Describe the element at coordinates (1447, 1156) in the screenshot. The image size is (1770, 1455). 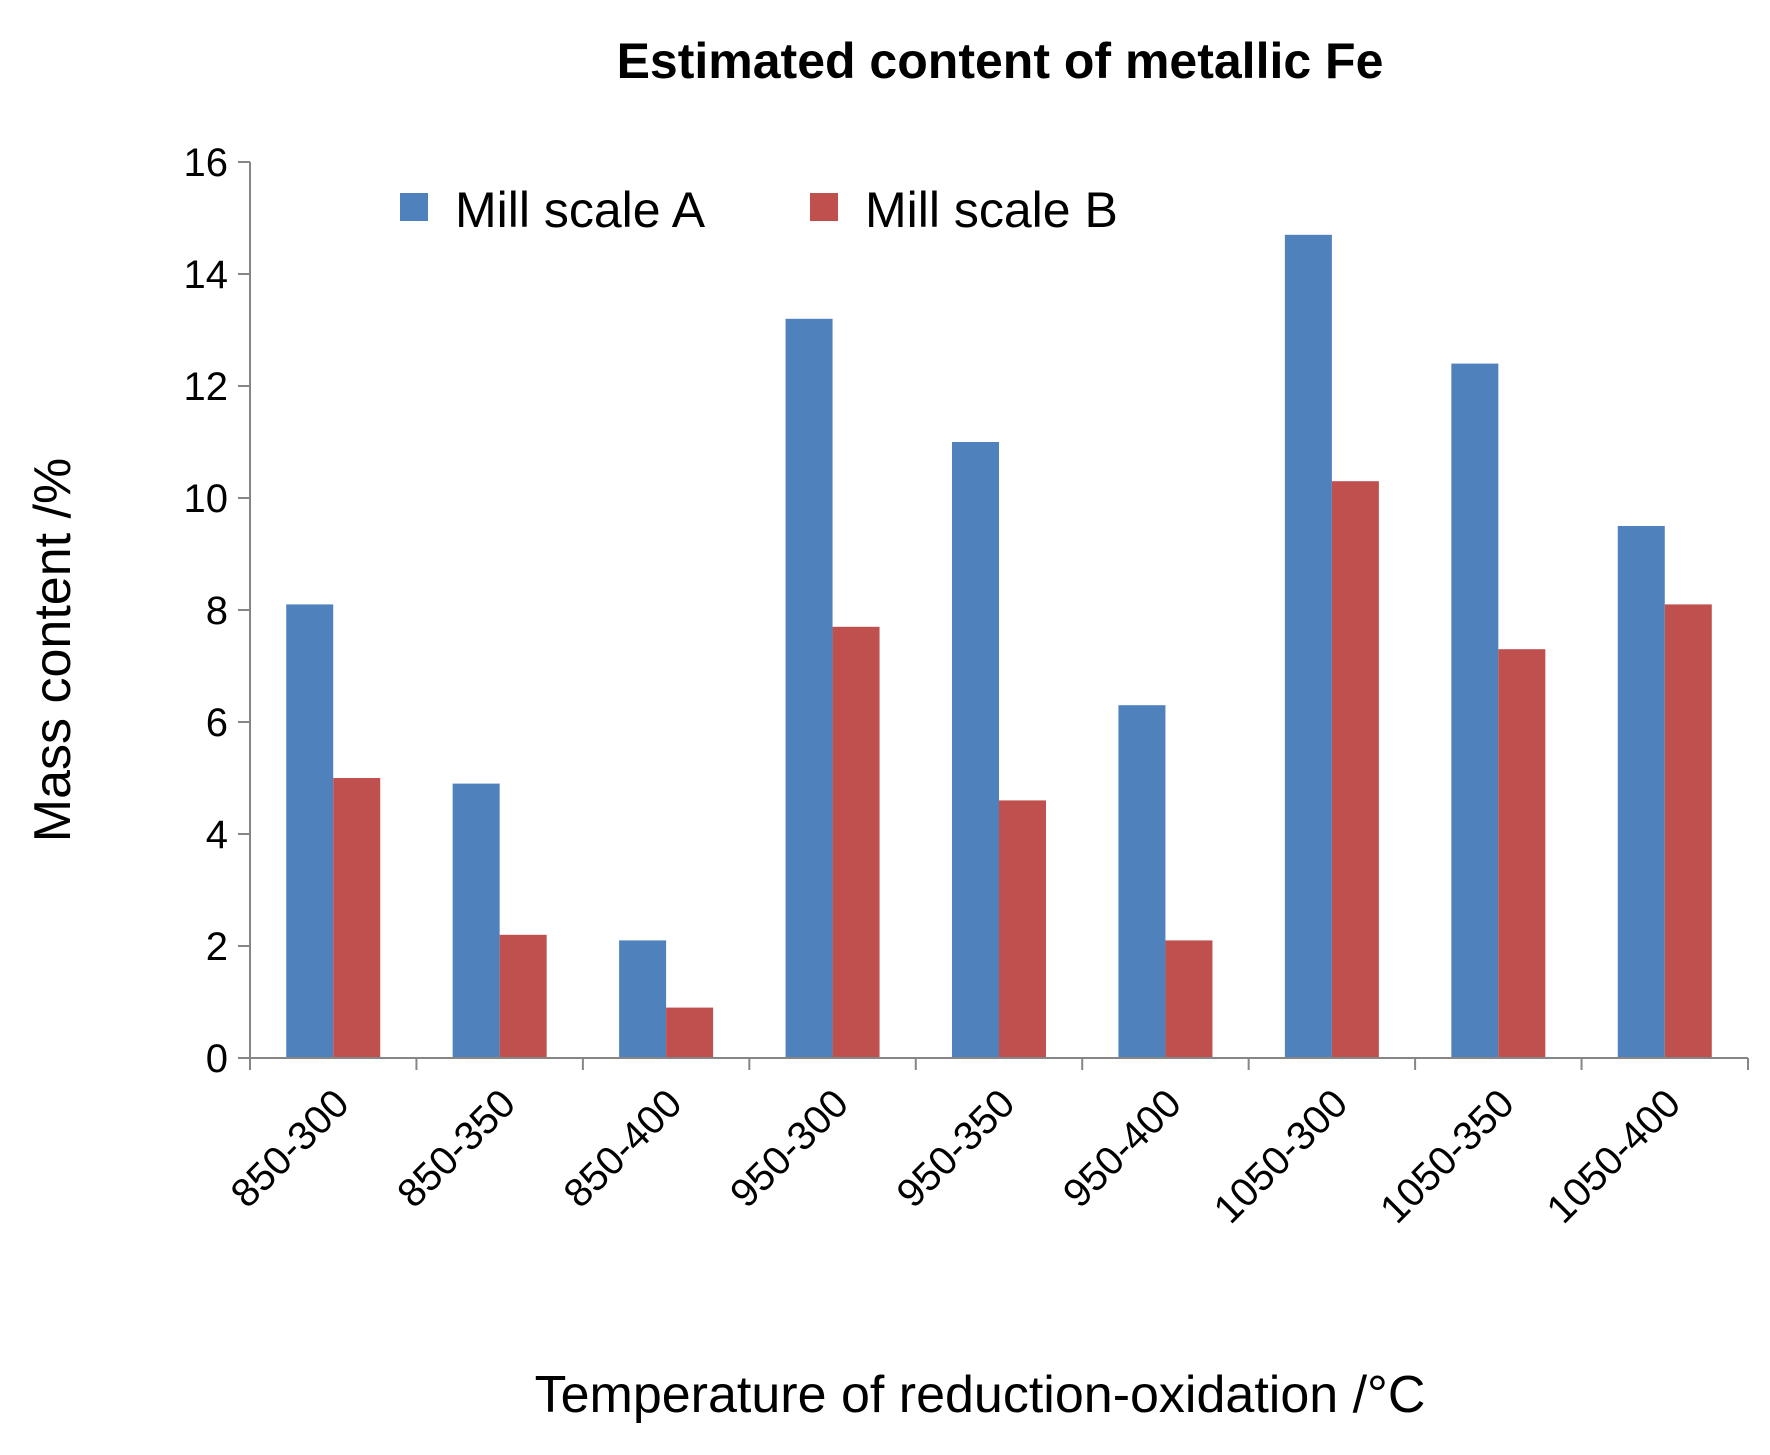
I see `x-tick-label: 1050-350` at that location.